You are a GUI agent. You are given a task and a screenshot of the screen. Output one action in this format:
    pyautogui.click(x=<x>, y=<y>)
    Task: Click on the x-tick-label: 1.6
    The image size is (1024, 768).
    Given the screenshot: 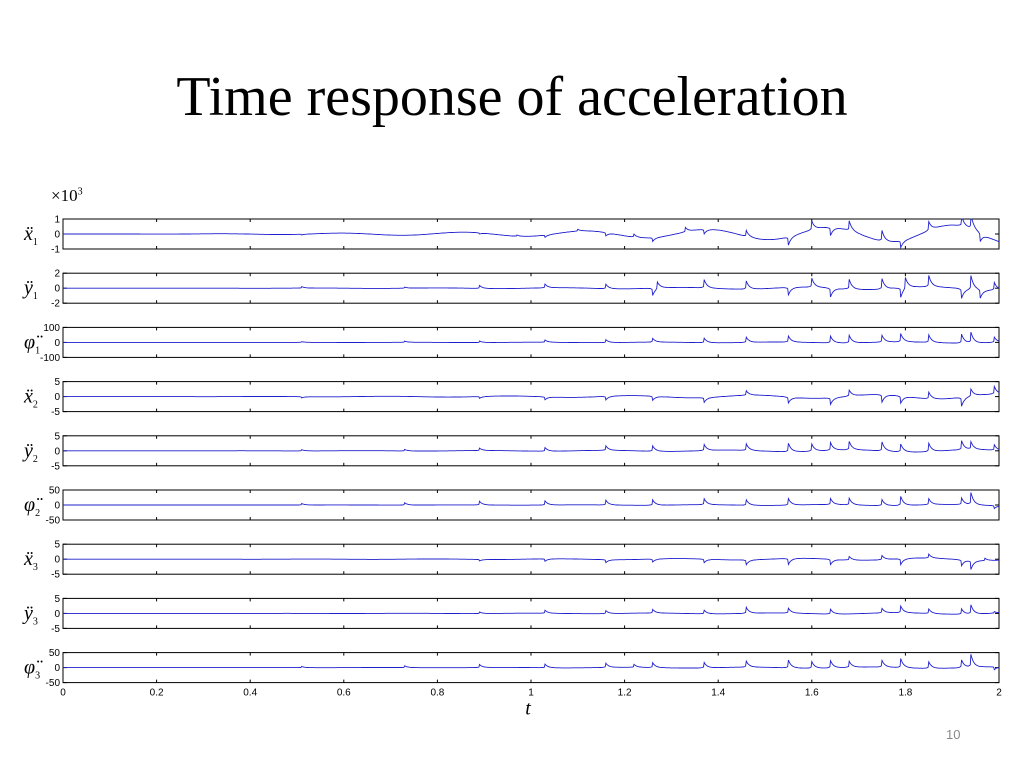 What is the action you would take?
    pyautogui.click(x=812, y=693)
    